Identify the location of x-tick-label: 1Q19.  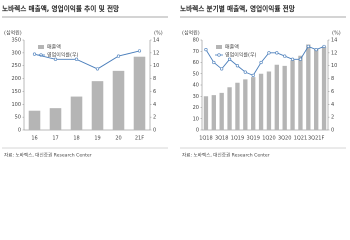
(237, 139).